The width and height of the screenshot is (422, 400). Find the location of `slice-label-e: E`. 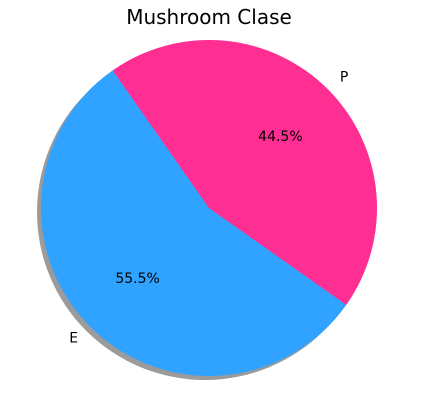

slice-label-e: E is located at coordinates (73, 338).